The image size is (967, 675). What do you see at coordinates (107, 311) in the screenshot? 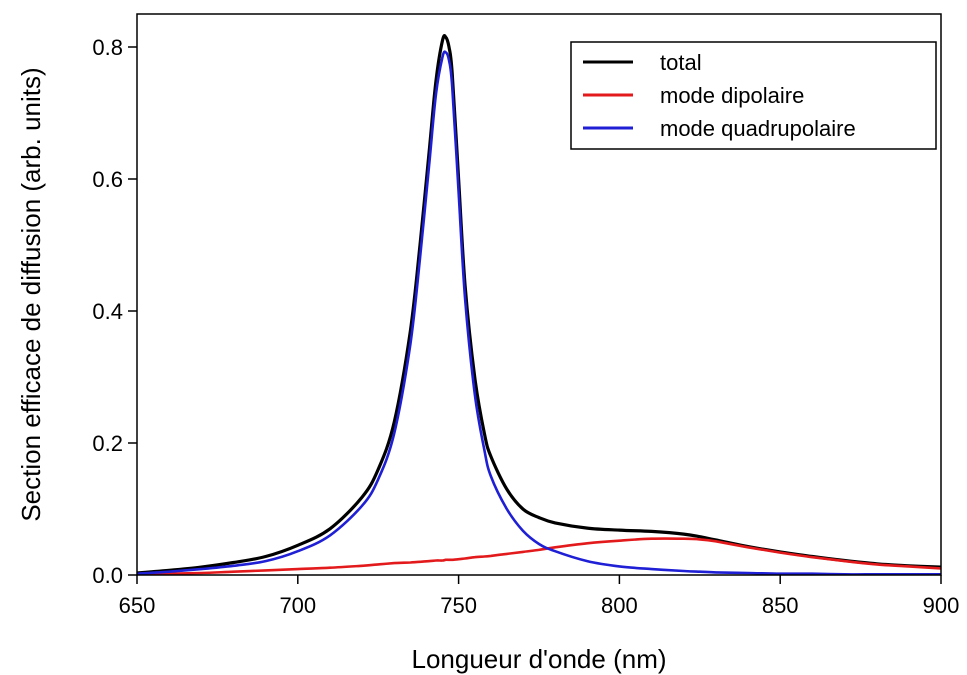
I see `y-tick-label: 0.4` at bounding box center [107, 311].